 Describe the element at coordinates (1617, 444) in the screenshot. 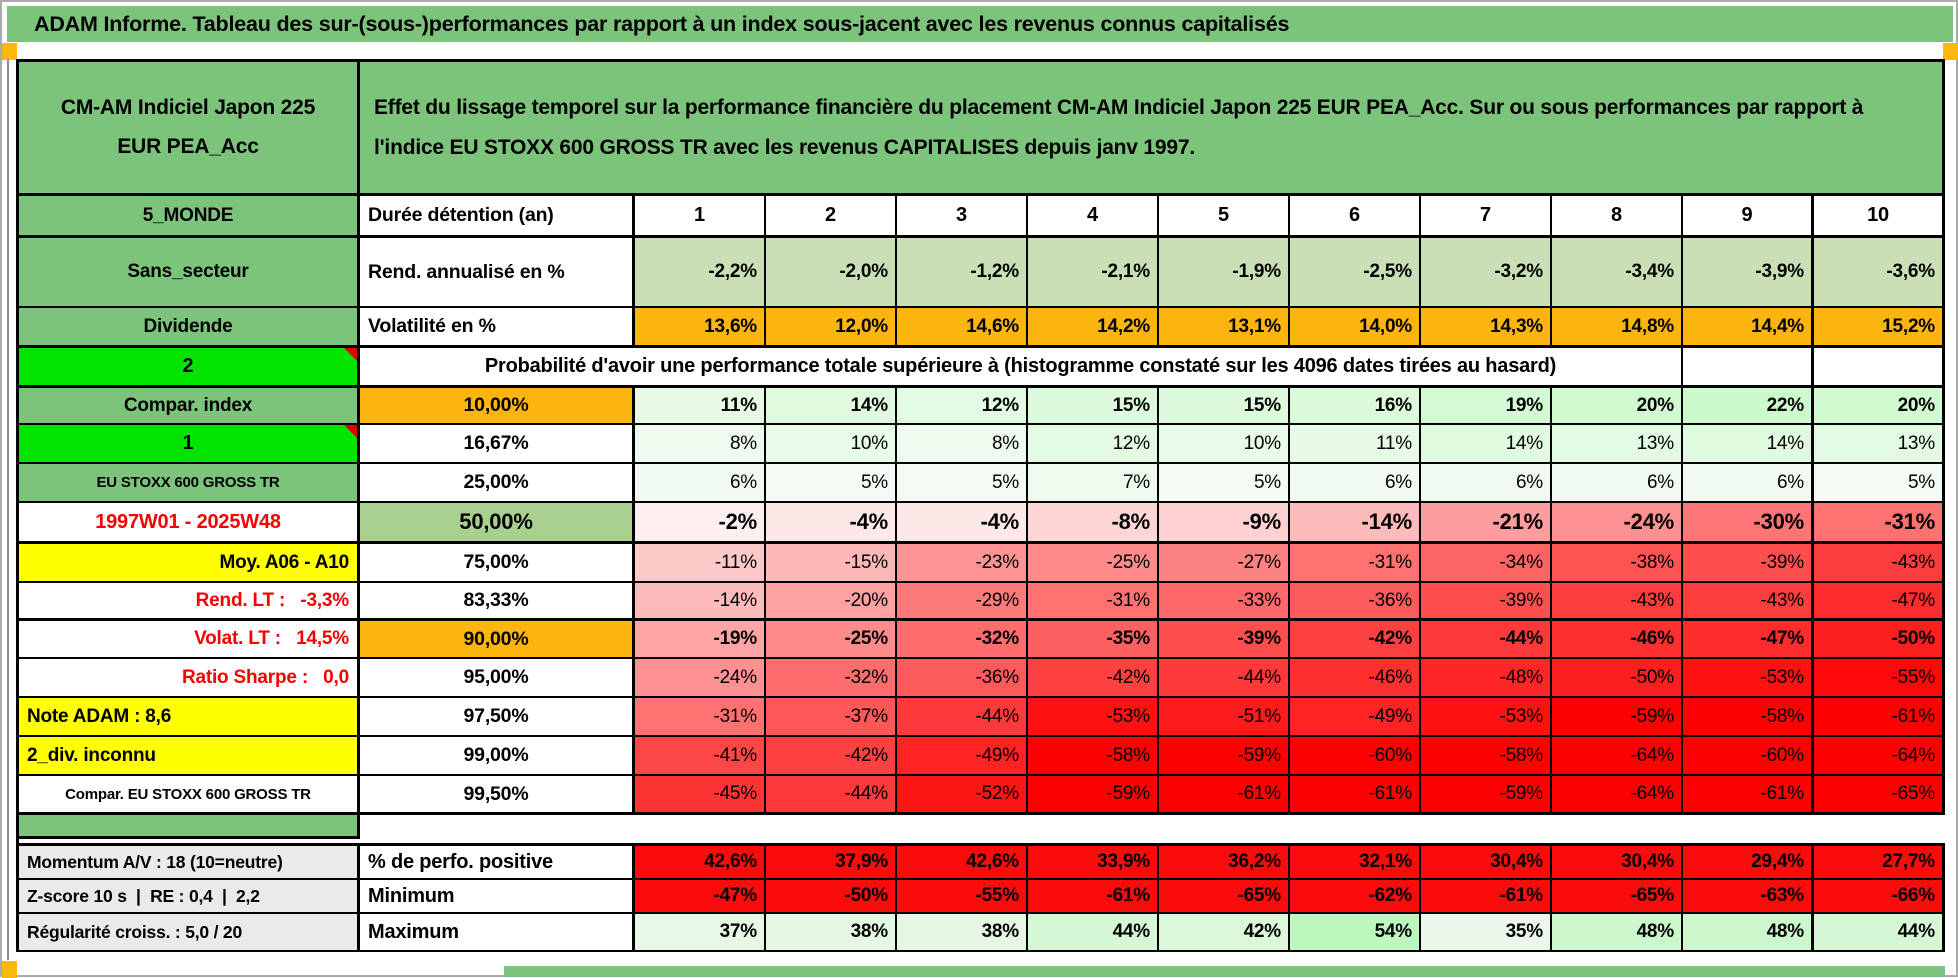

I see `value-cell: 13%` at that location.